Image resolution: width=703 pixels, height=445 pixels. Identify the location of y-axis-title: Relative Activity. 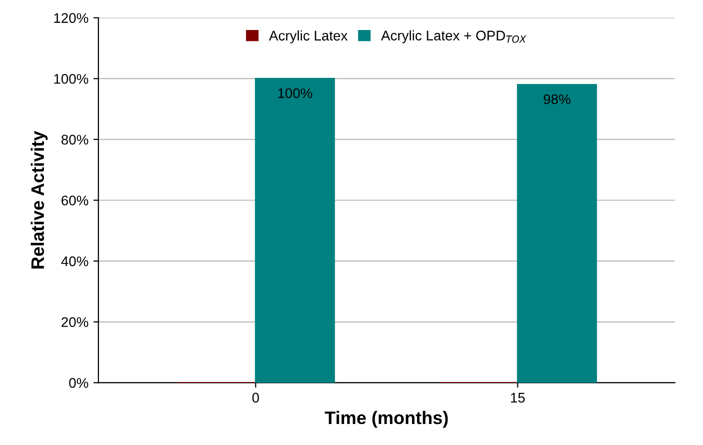
(39, 199).